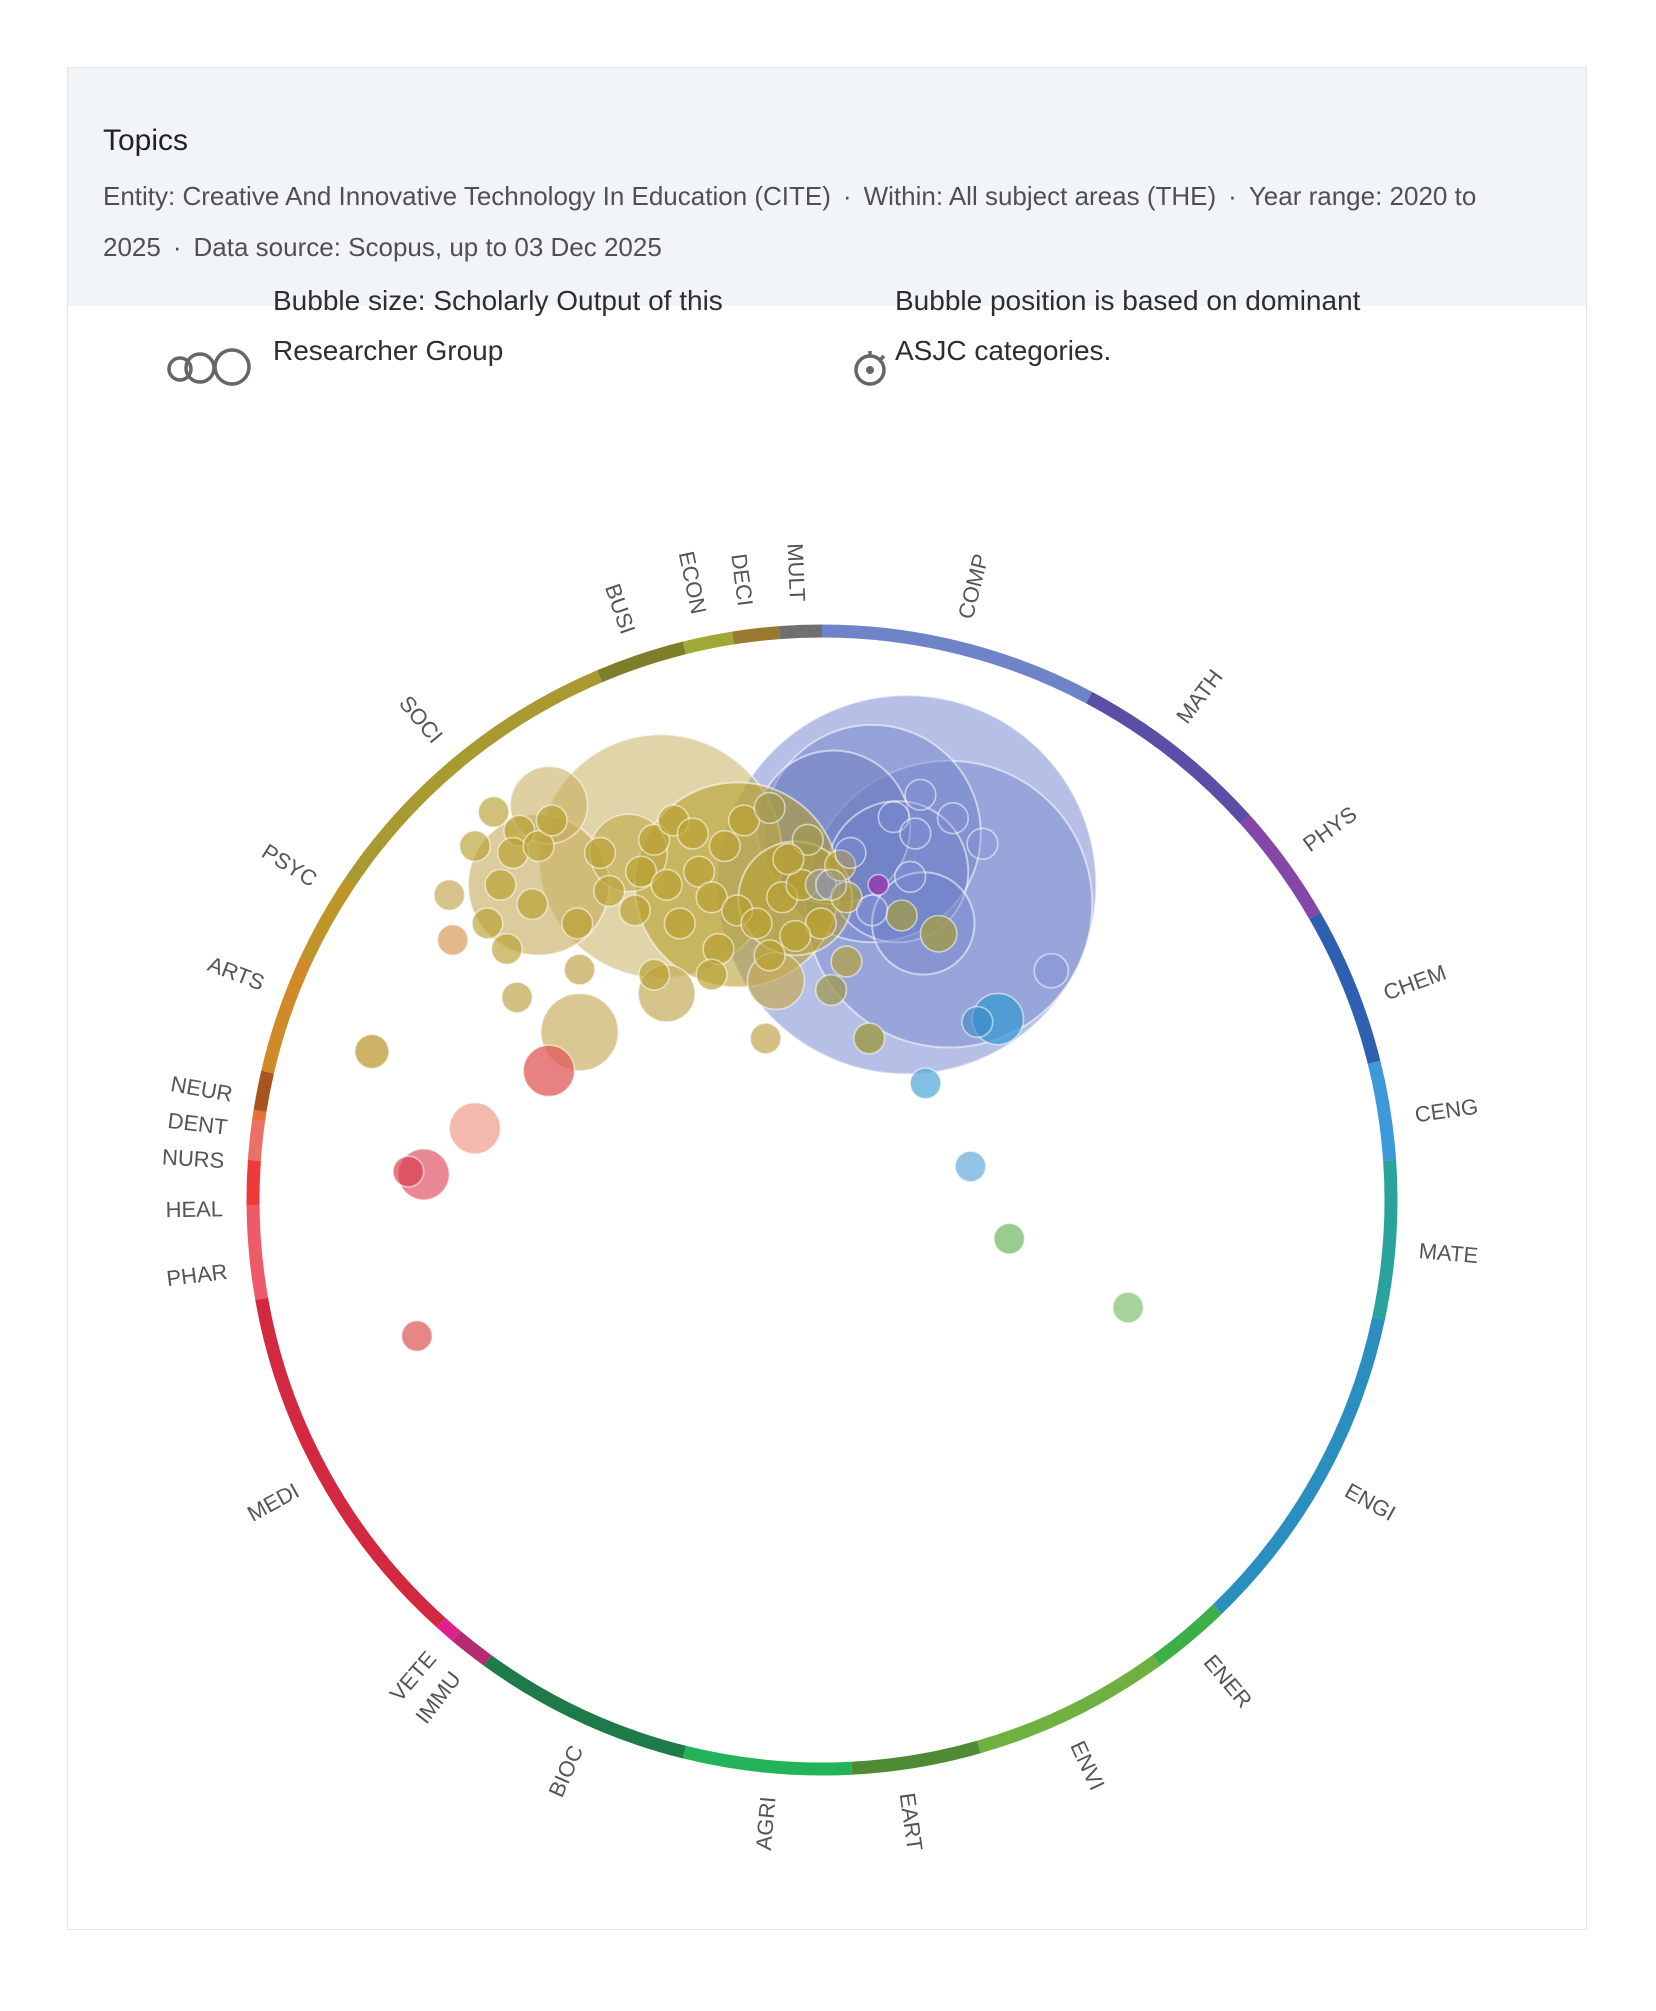  I want to click on year-range-text: Year range: 2020 to 2025, so click(790, 221).